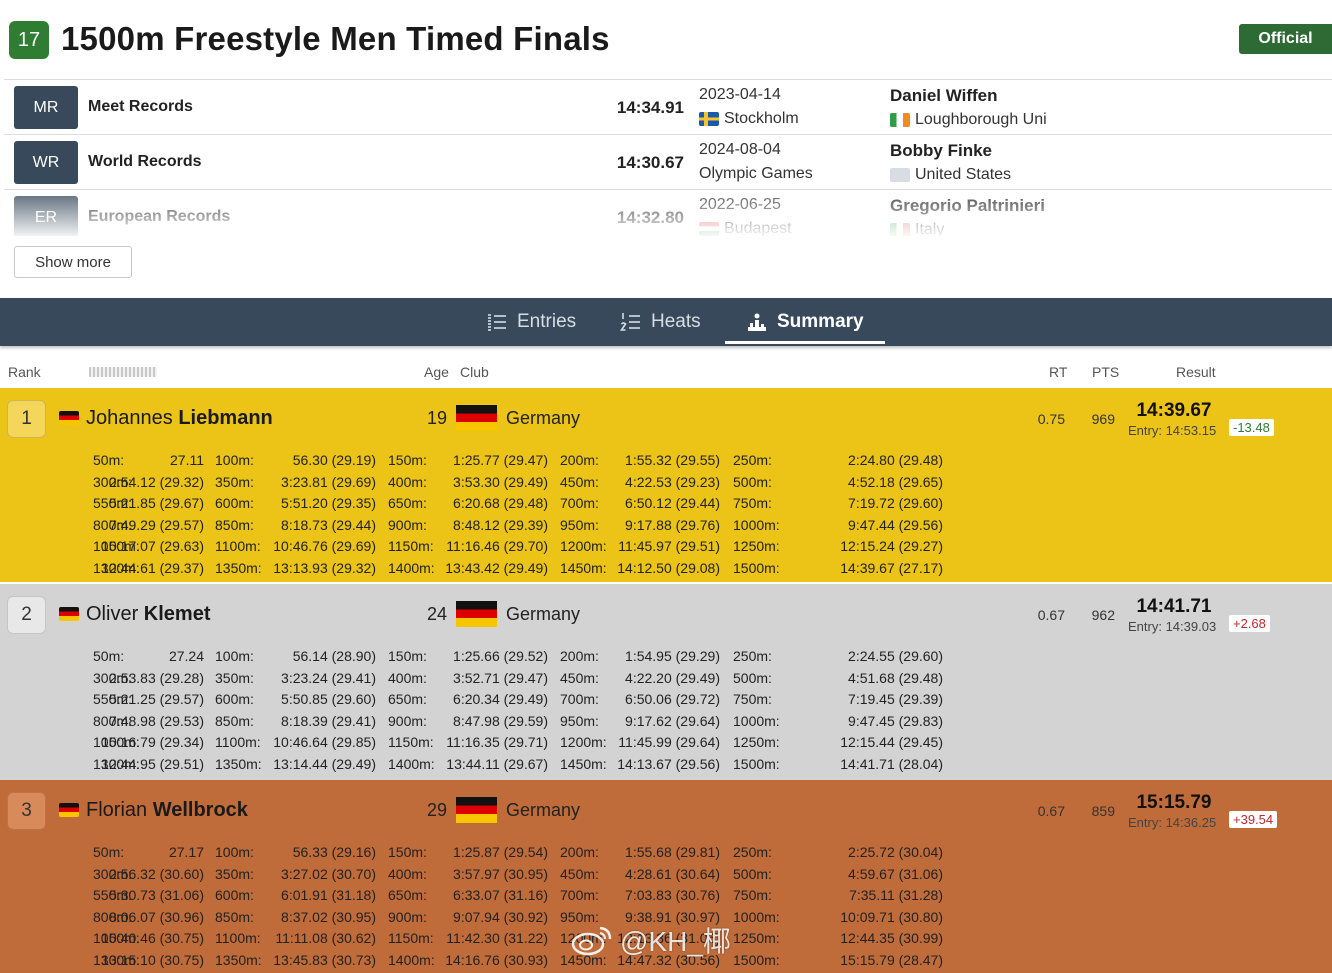  I want to click on split-time: 13:13.93 (29.32), so click(324, 567).